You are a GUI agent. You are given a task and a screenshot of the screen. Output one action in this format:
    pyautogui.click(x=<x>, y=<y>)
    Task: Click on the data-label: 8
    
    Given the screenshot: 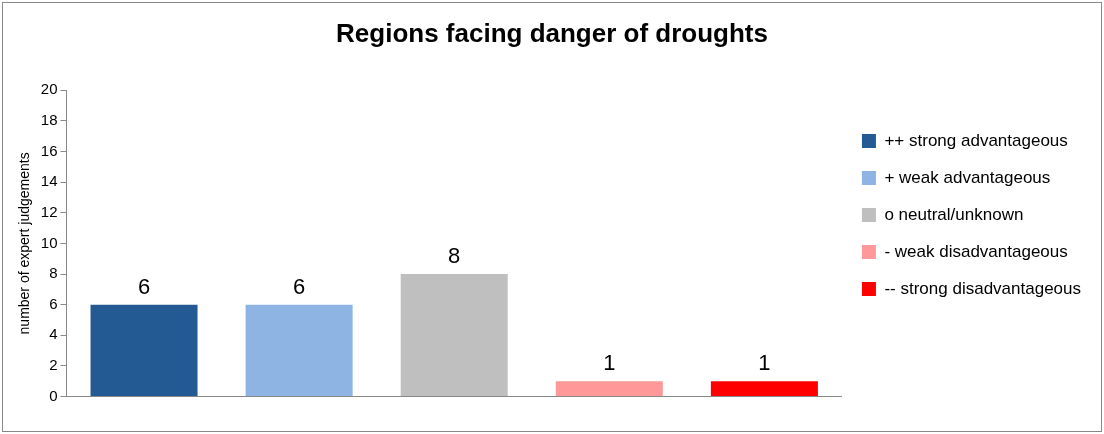 What is the action you would take?
    pyautogui.click(x=454, y=256)
    